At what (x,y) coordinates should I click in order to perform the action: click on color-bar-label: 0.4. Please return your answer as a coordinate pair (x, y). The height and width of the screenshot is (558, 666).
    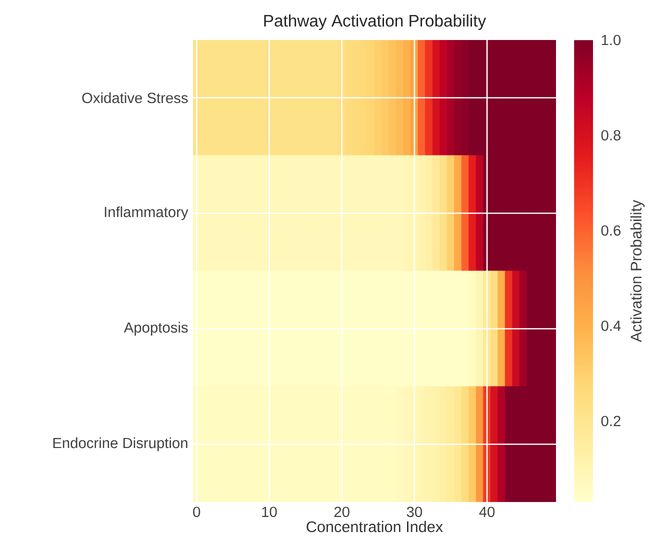
    Looking at the image, I should click on (611, 325).